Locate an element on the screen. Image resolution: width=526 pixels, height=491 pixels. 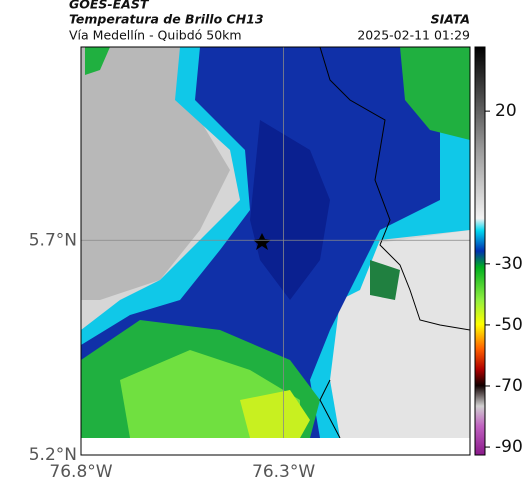
lon-tick-label: 76.3°W is located at coordinates (283, 472).